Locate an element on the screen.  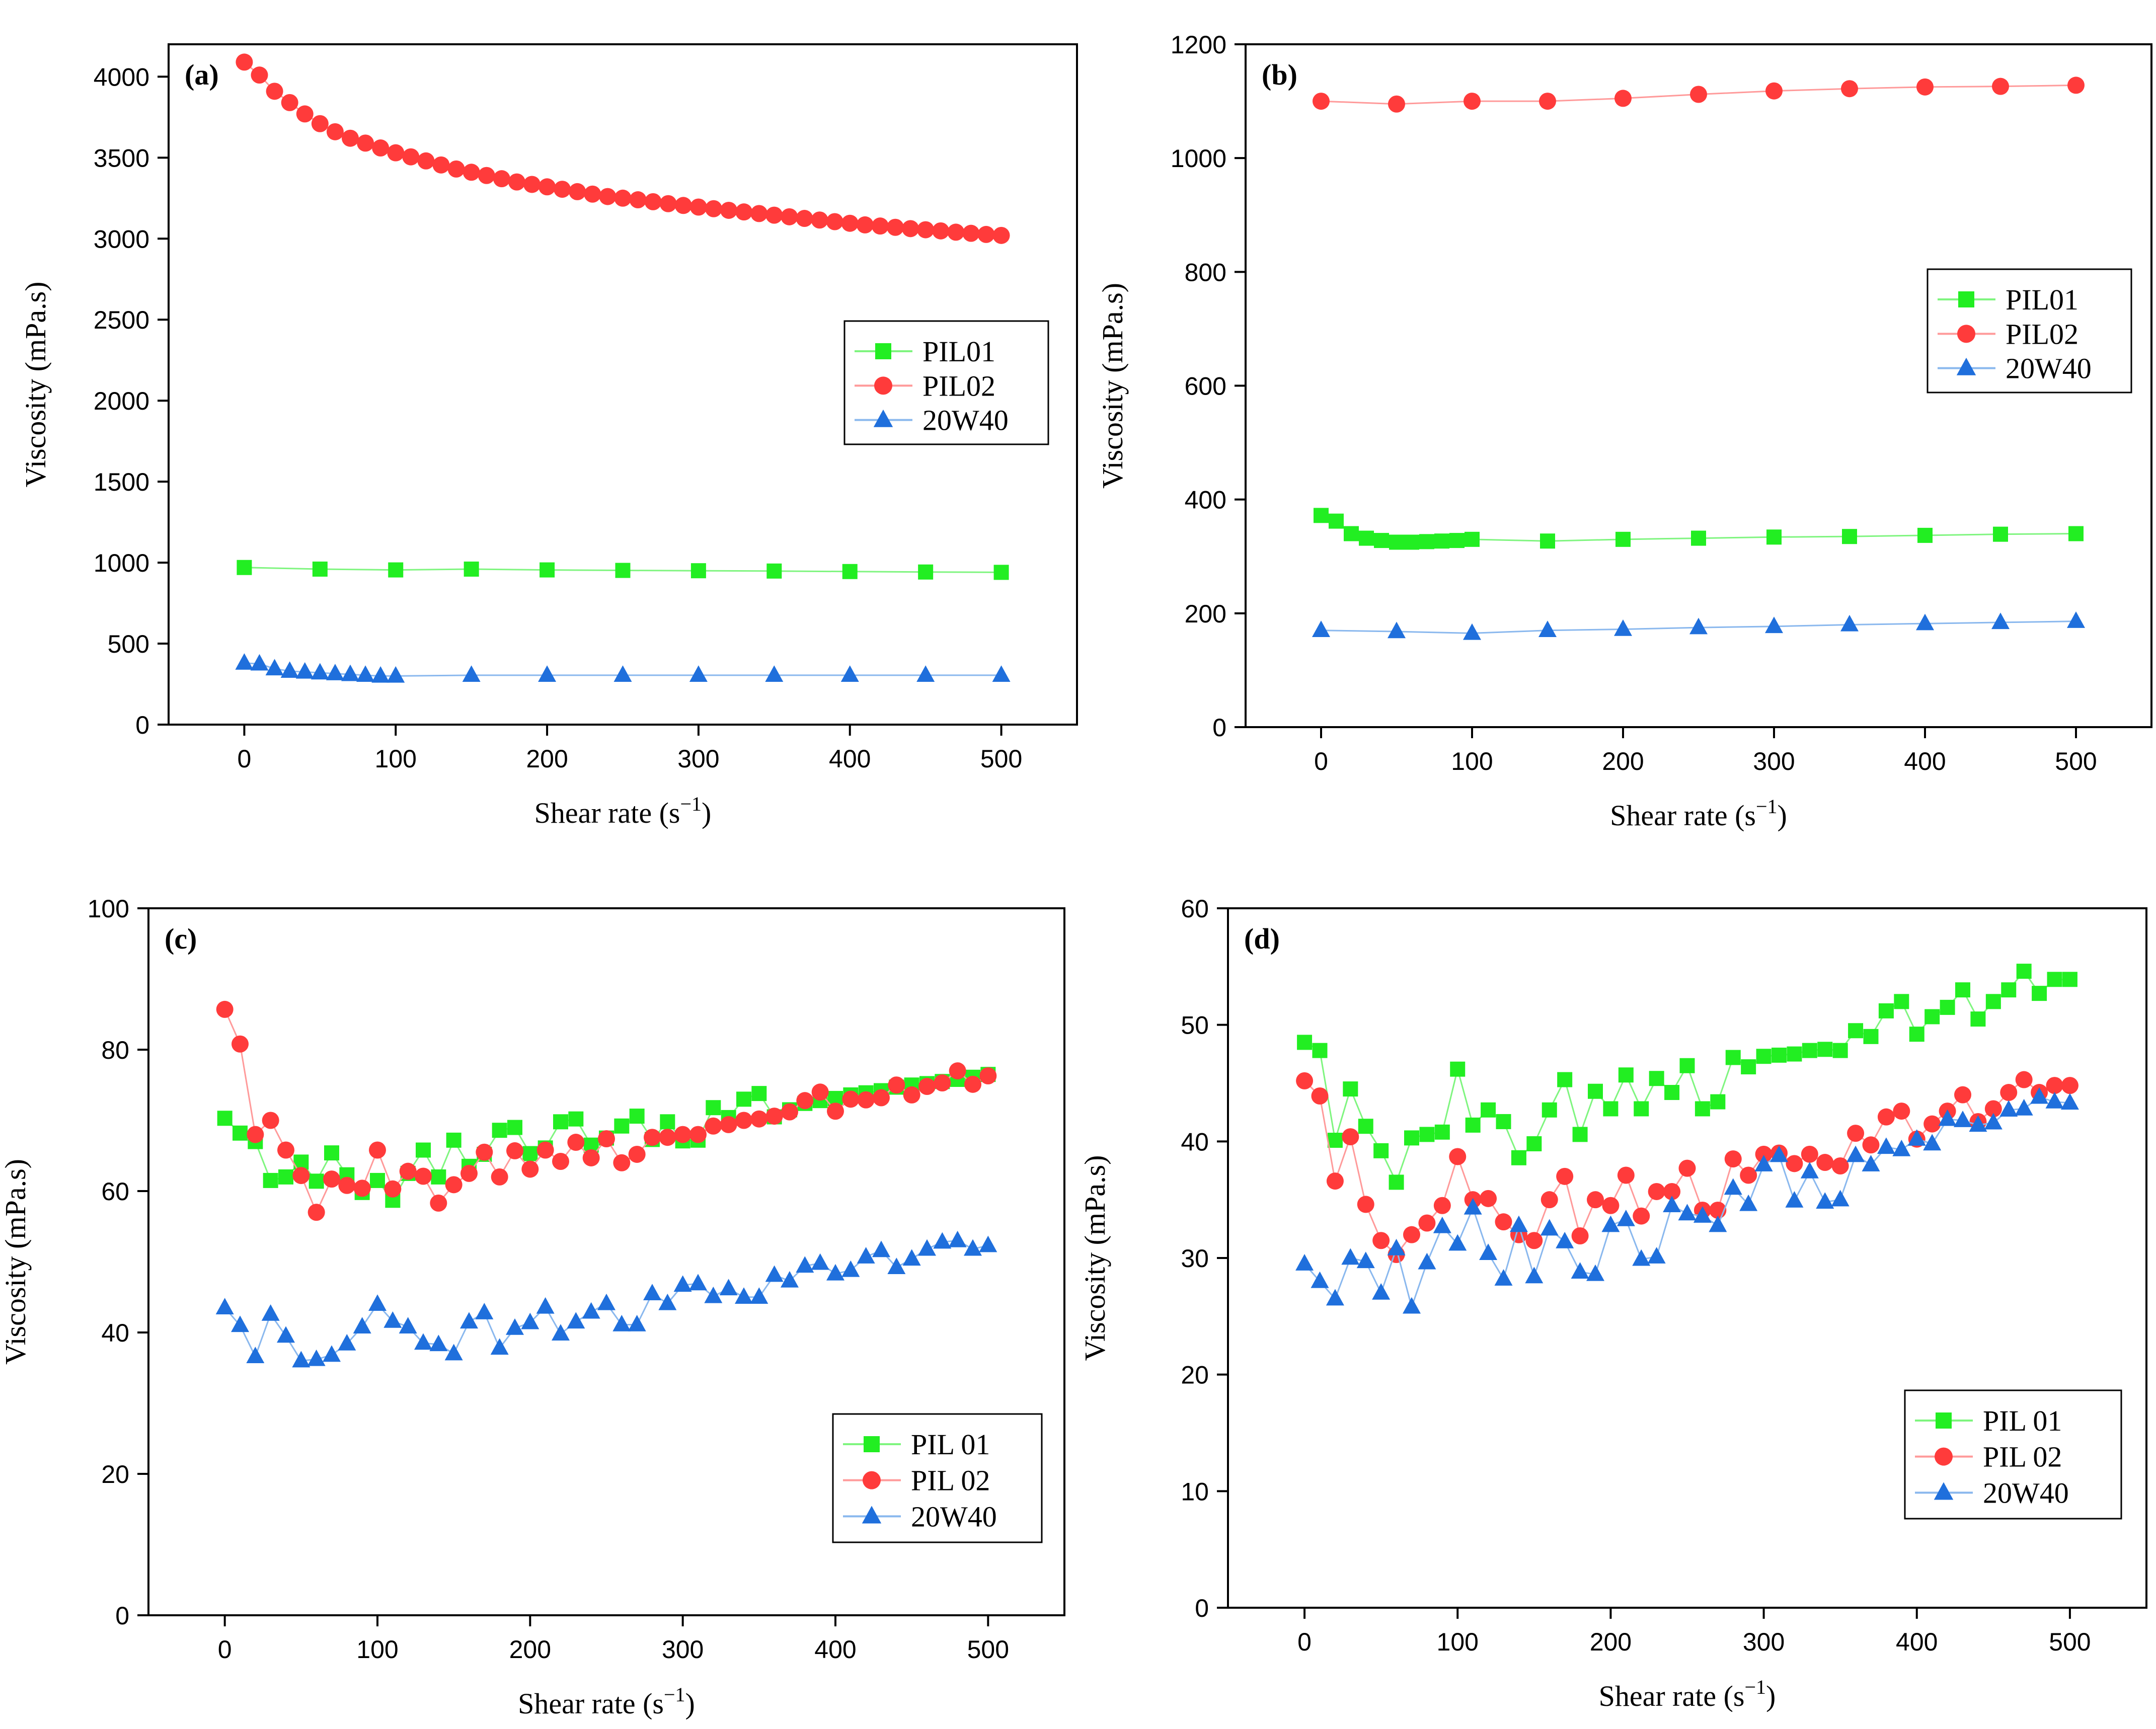
x-tick-label: 200 is located at coordinates (1623, 761).